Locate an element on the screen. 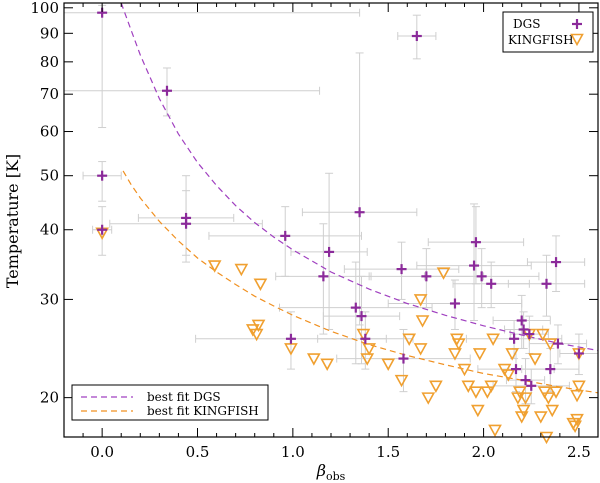 The height and width of the screenshot is (483, 600). legend-kingfish-triangle-icon is located at coordinates (577, 40).